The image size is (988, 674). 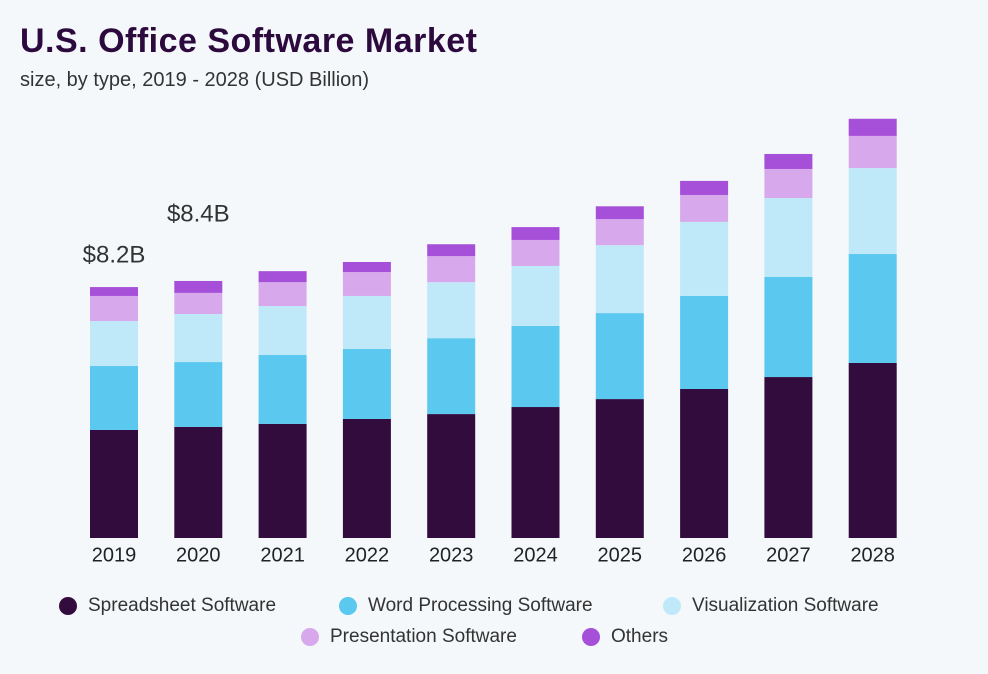 What do you see at coordinates (704, 555) in the screenshot?
I see `x-tick-label: 2026` at bounding box center [704, 555].